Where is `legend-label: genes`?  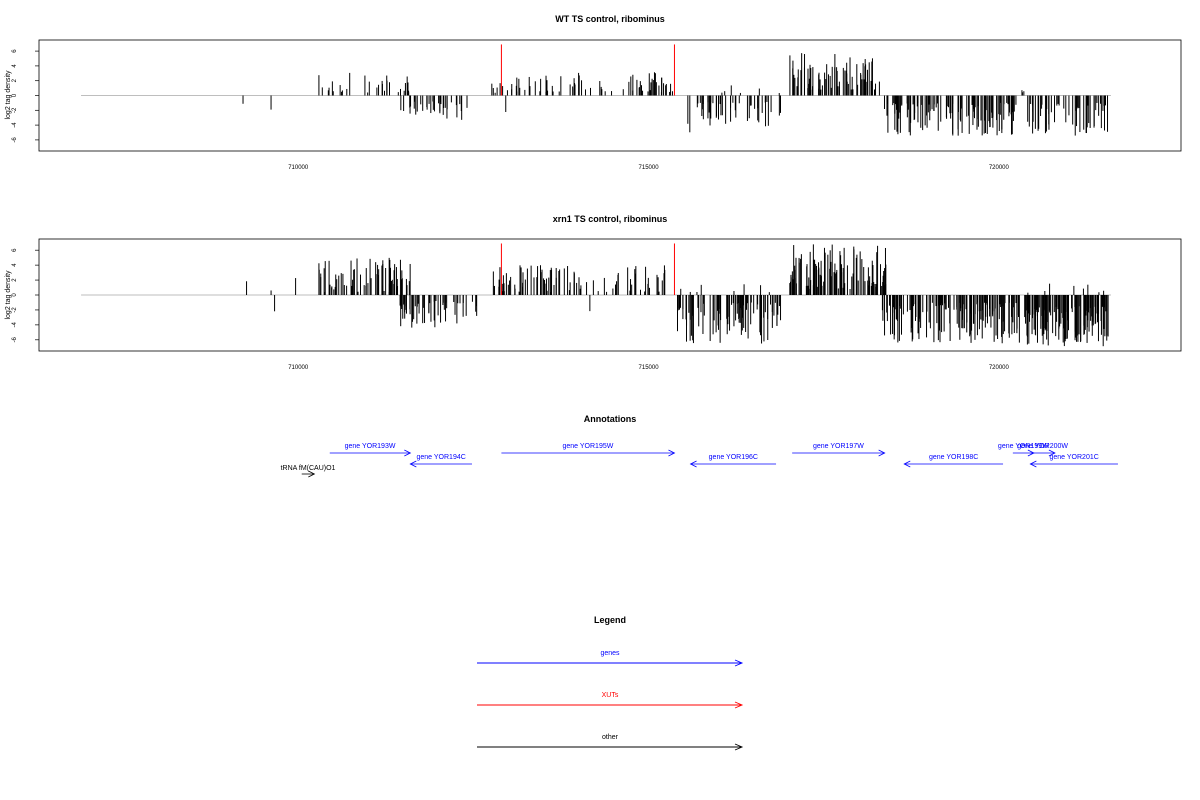 legend-label: genes is located at coordinates (610, 653).